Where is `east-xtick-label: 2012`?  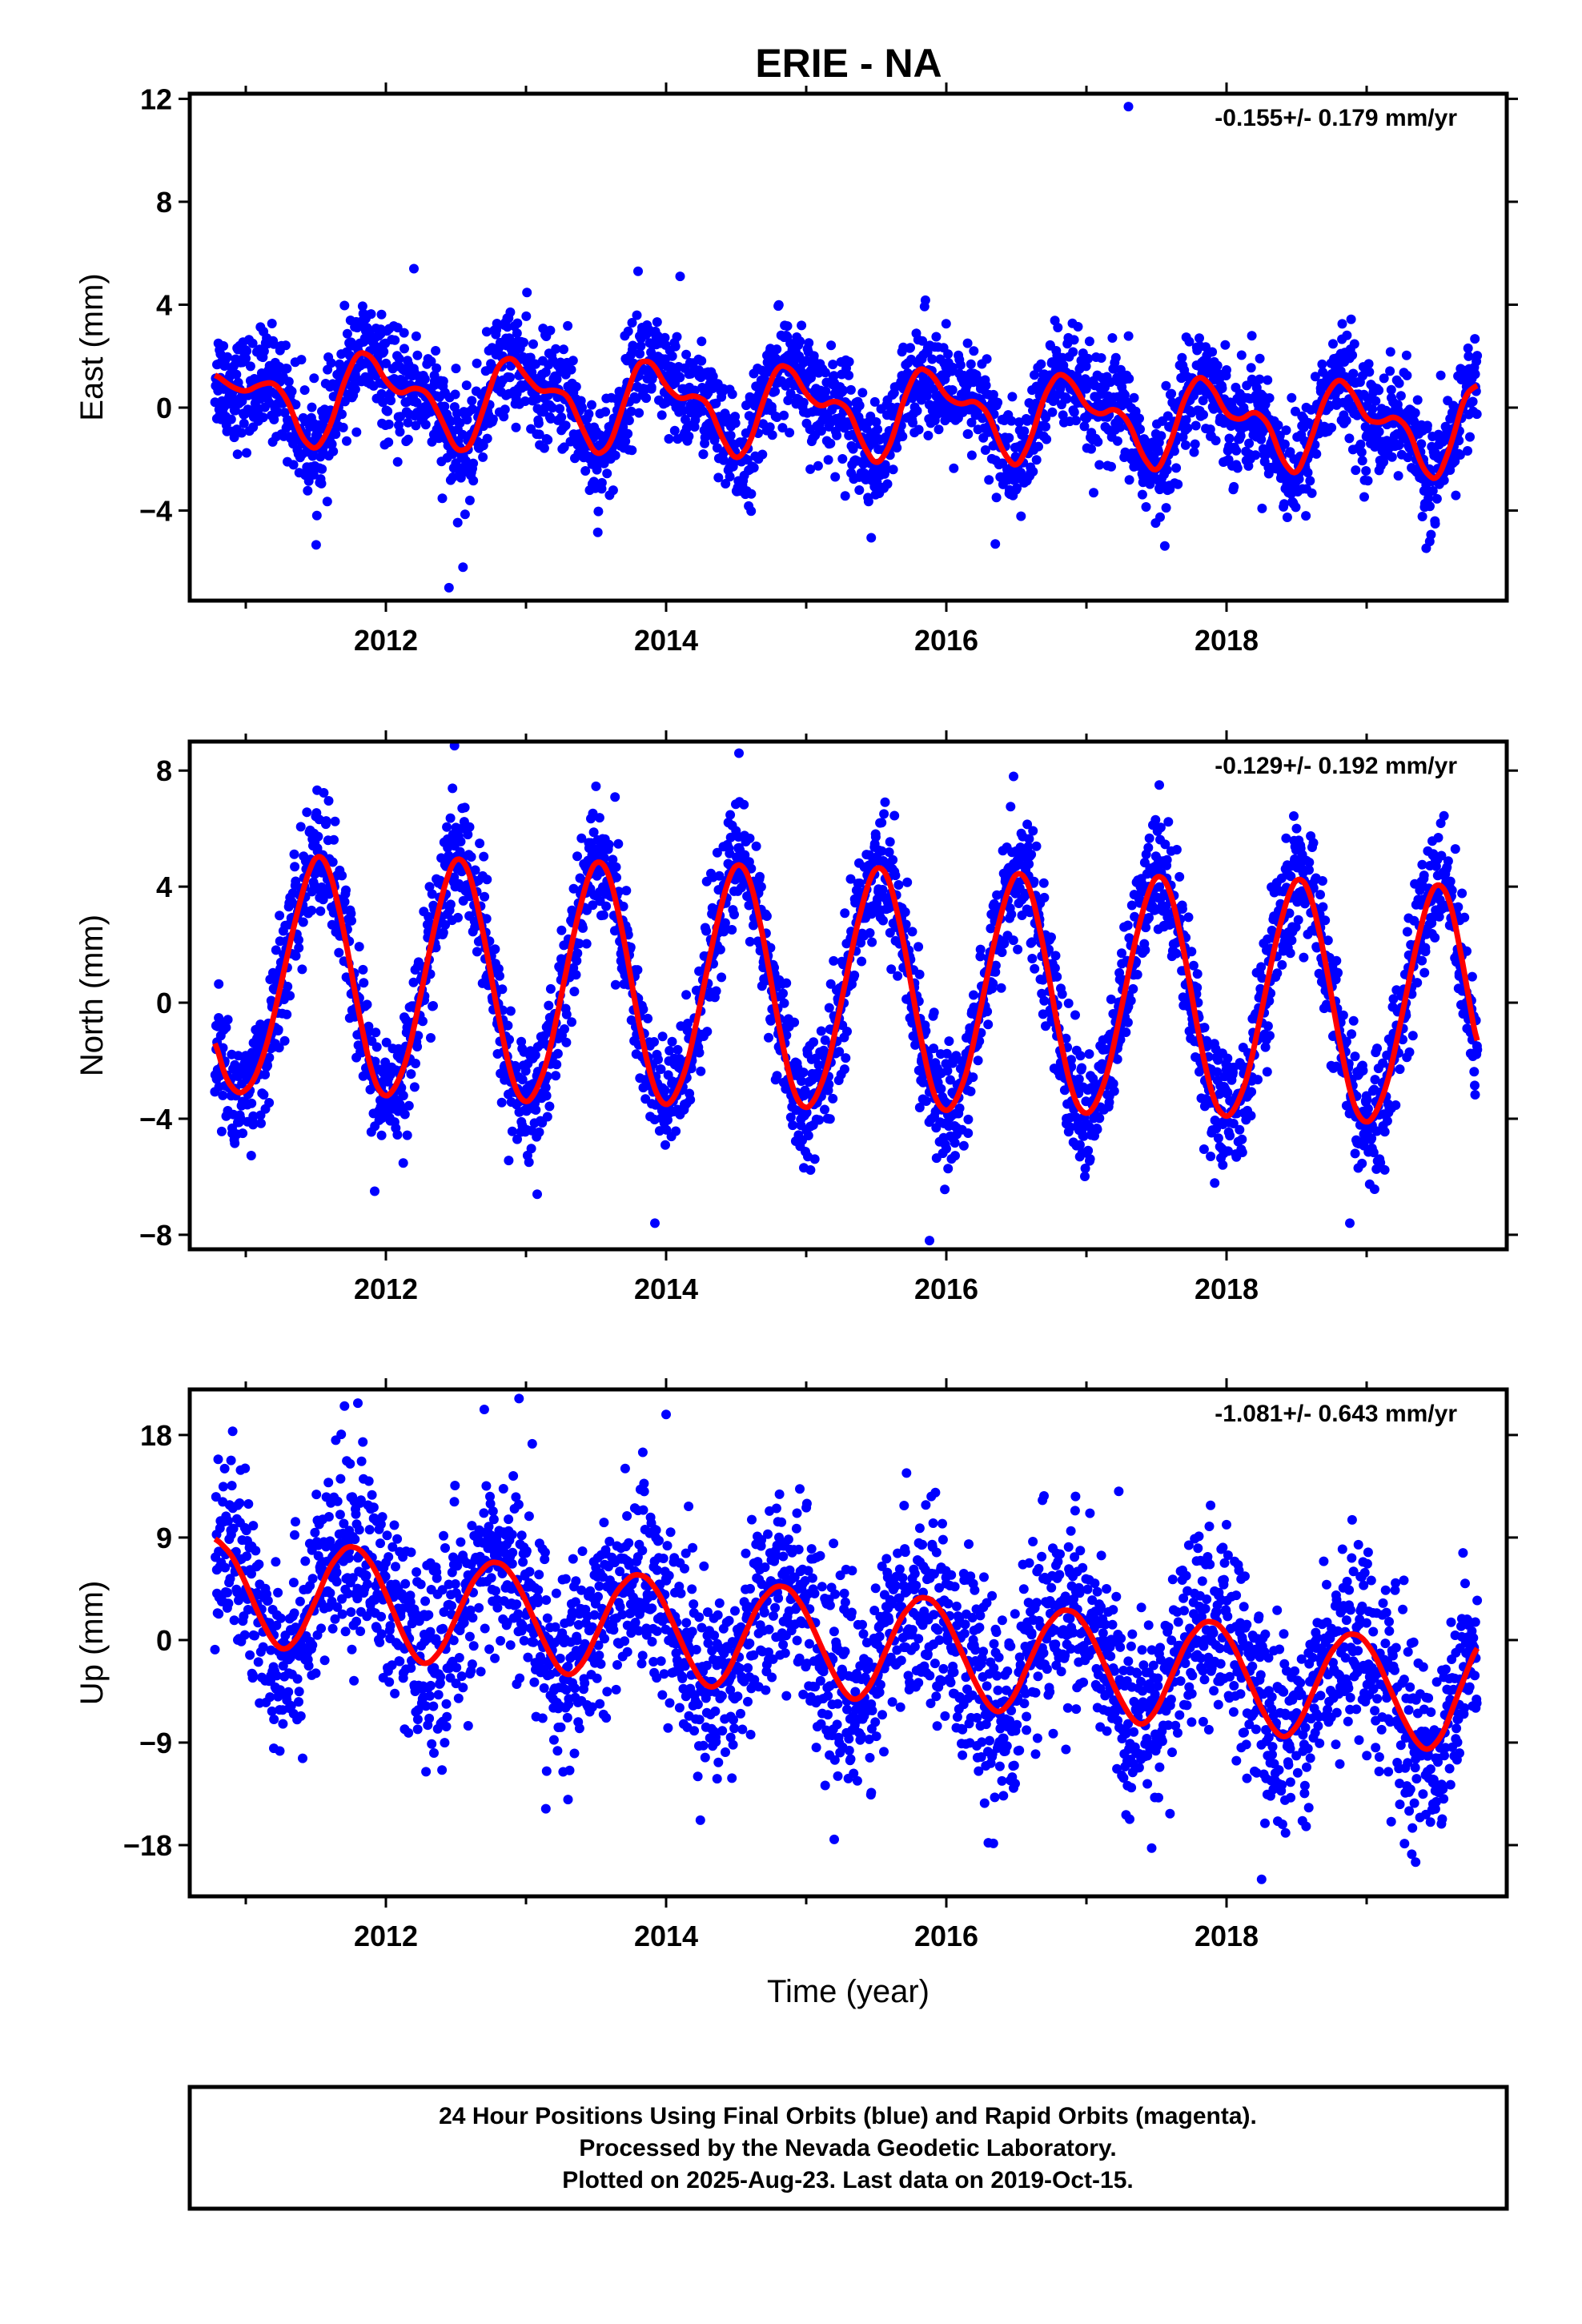
east-xtick-label: 2012 is located at coordinates (386, 640).